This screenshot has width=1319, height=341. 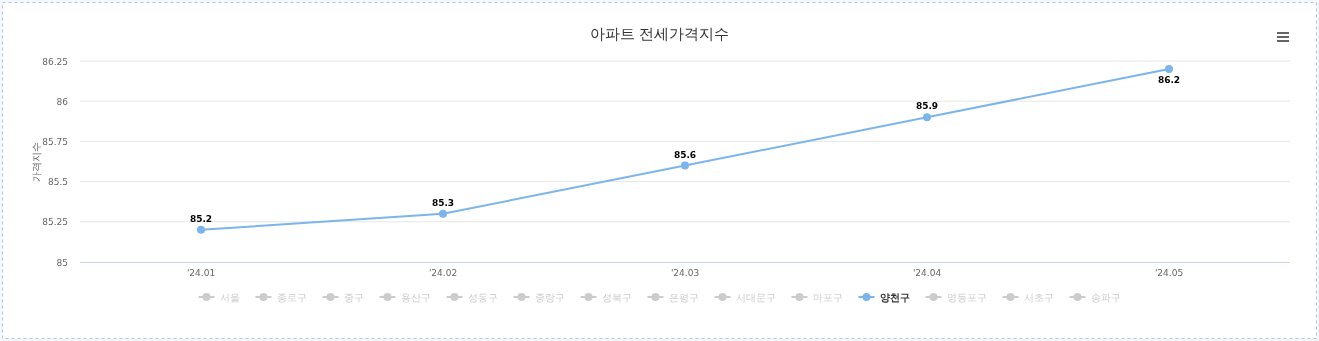 What do you see at coordinates (201, 273) in the screenshot?
I see `x-tick-label: '24.01` at bounding box center [201, 273].